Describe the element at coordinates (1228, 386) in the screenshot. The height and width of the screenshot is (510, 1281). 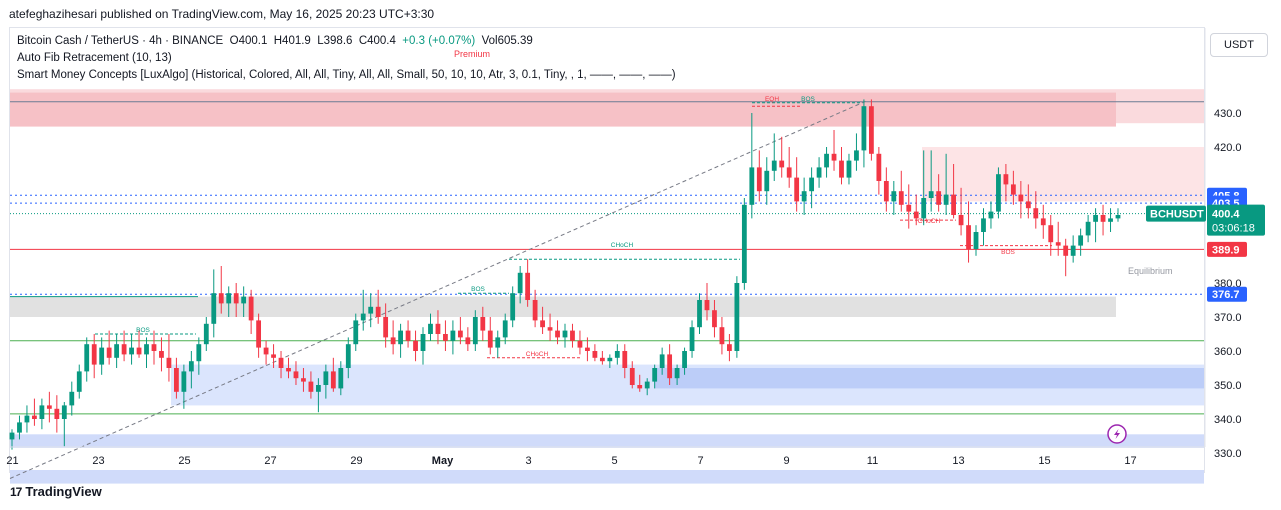
I see `price-tick-label: 350.0` at that location.